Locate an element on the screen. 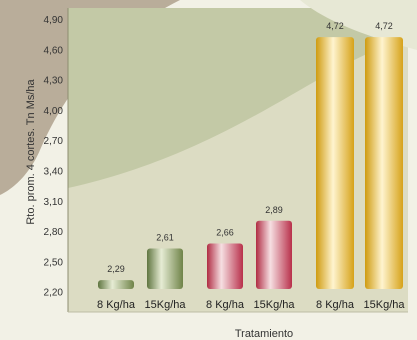  value-label: 2,66 is located at coordinates (225, 233).